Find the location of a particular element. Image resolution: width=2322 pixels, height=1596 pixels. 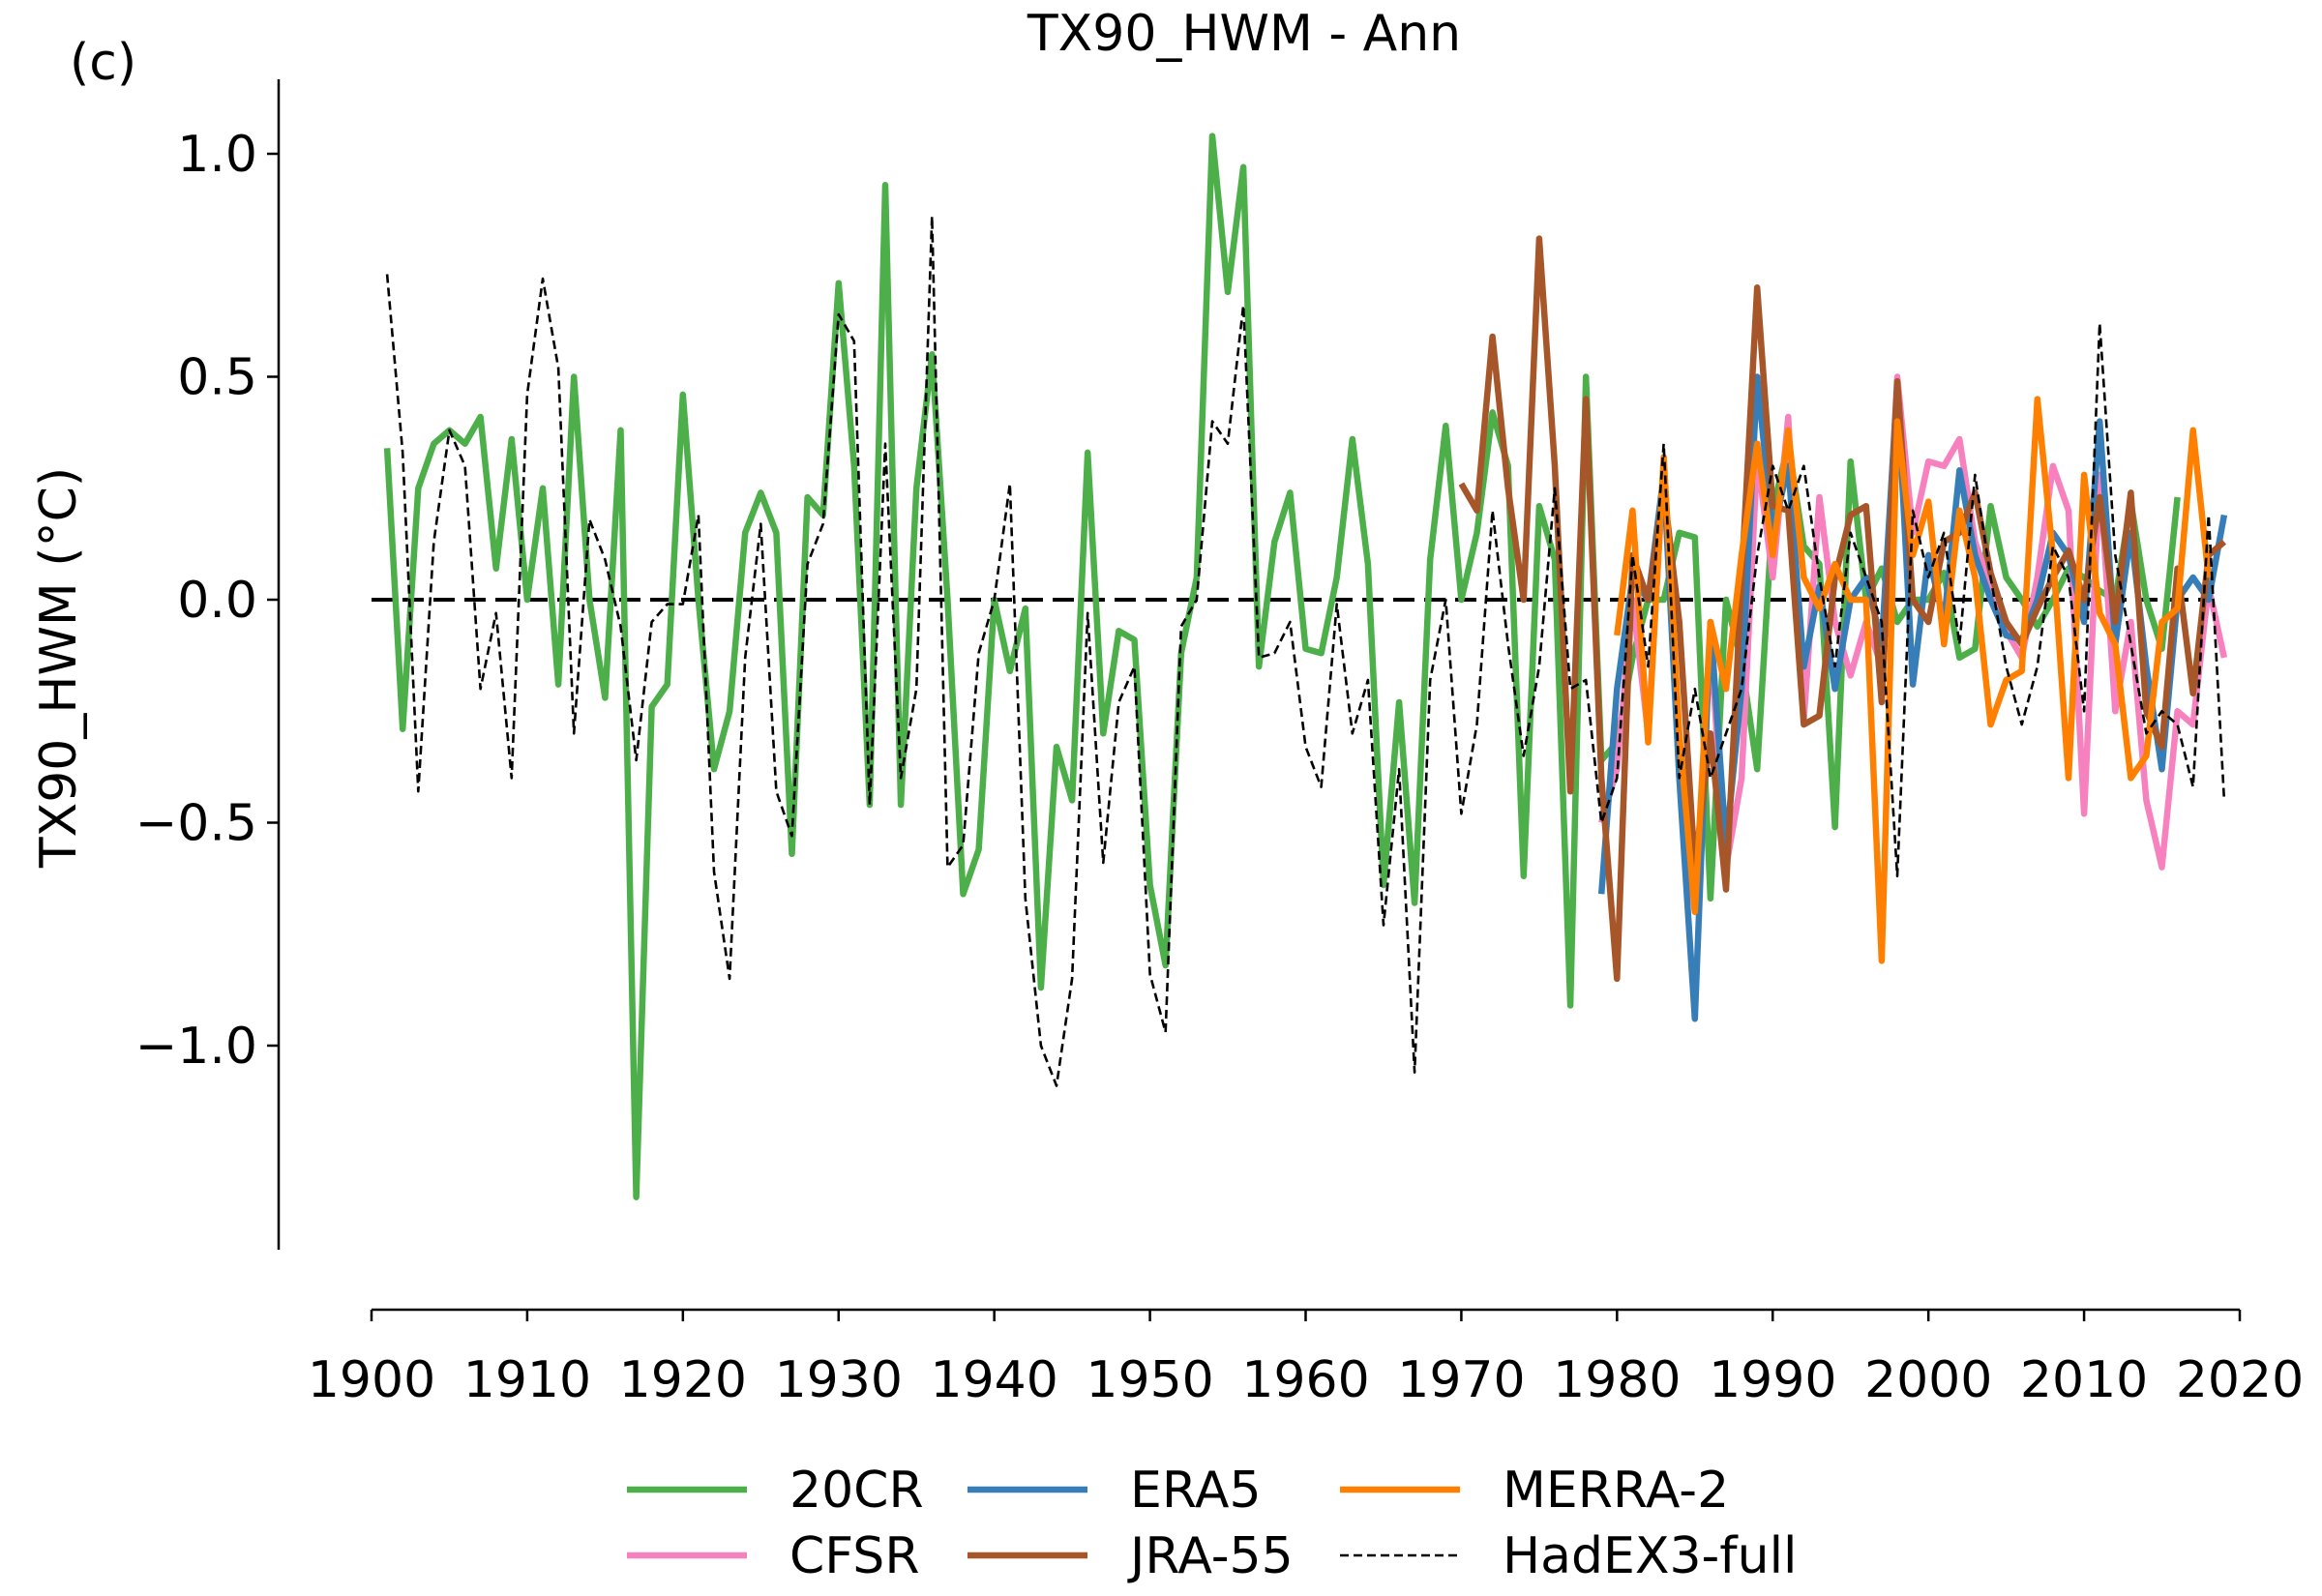

legend-label: ERA5 is located at coordinates (1196, 1491).